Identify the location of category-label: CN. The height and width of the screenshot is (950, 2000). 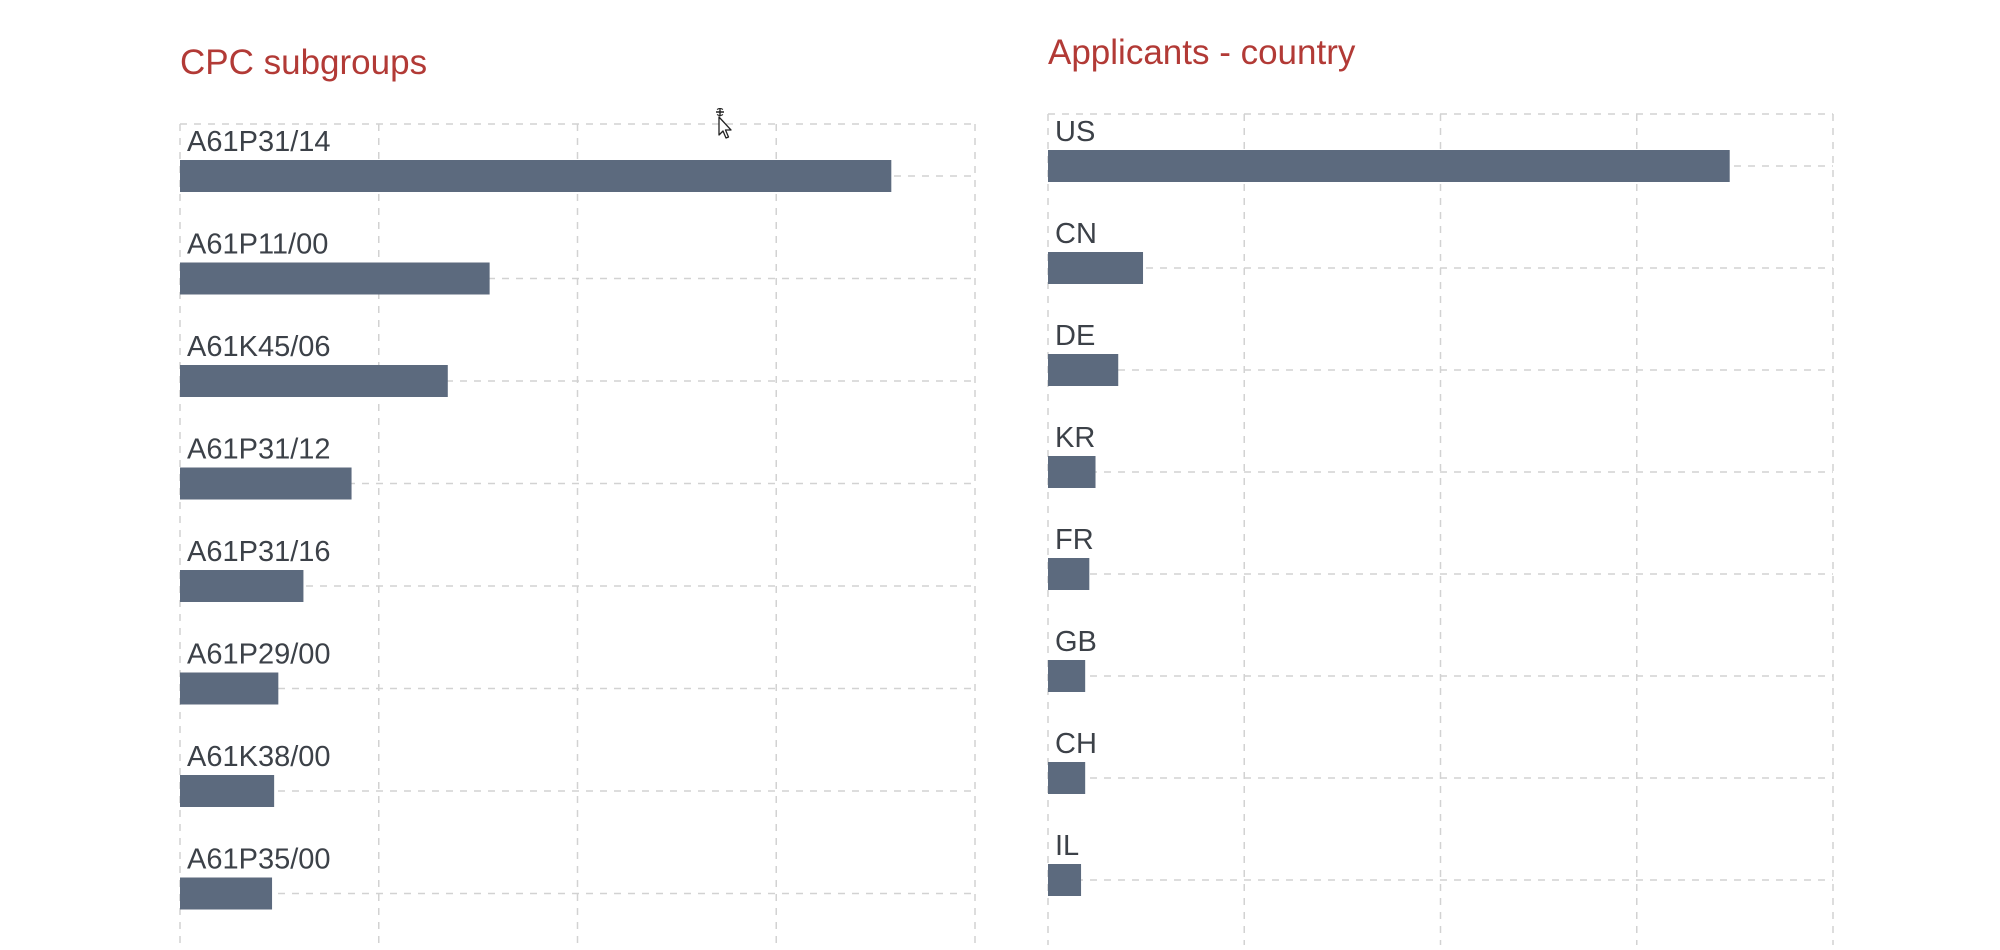
(1076, 234).